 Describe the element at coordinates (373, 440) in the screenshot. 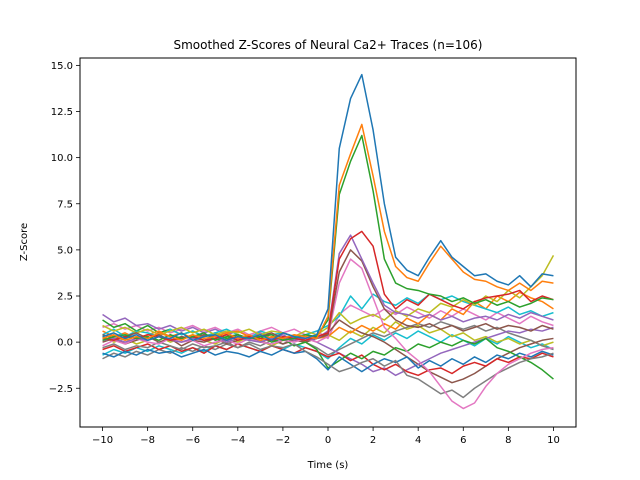

I see `x-tick-label: 2` at that location.